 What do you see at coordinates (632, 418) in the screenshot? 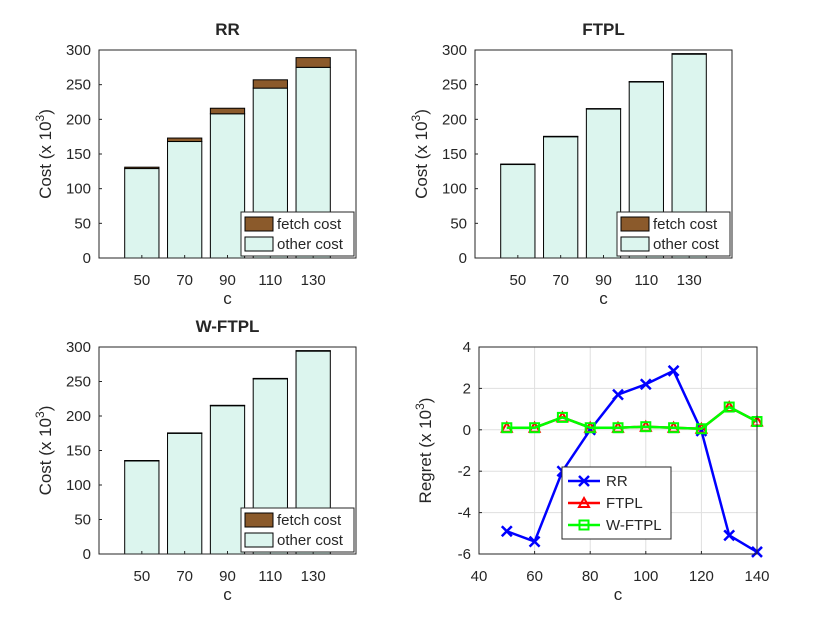
I see `series-W-FTPL` at bounding box center [632, 418].